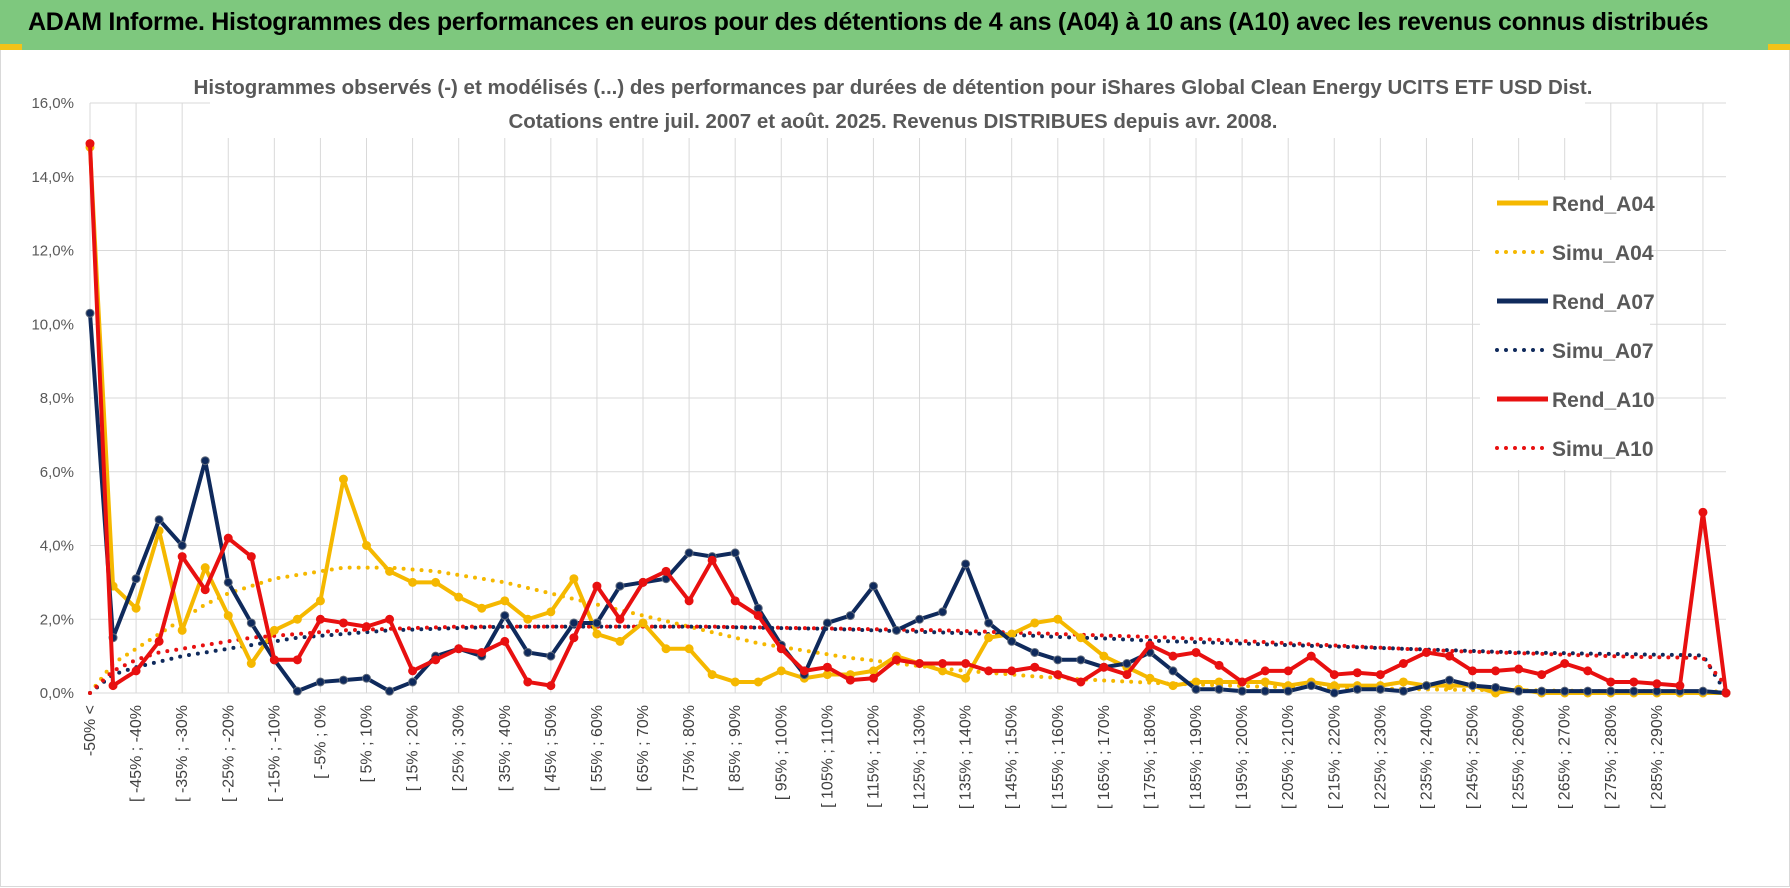  What do you see at coordinates (1576, 302) in the screenshot?
I see `legend-item-Rend_A07: Rend_A07` at bounding box center [1576, 302].